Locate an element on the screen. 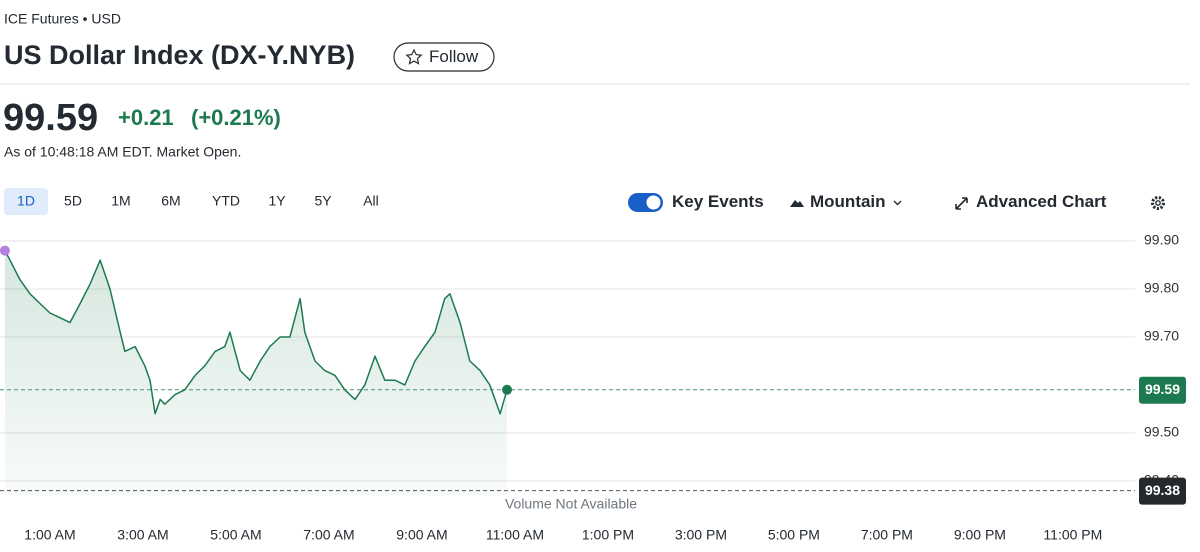 The width and height of the screenshot is (1200, 552). x-tick-label: 11:00 PM is located at coordinates (1072, 535).